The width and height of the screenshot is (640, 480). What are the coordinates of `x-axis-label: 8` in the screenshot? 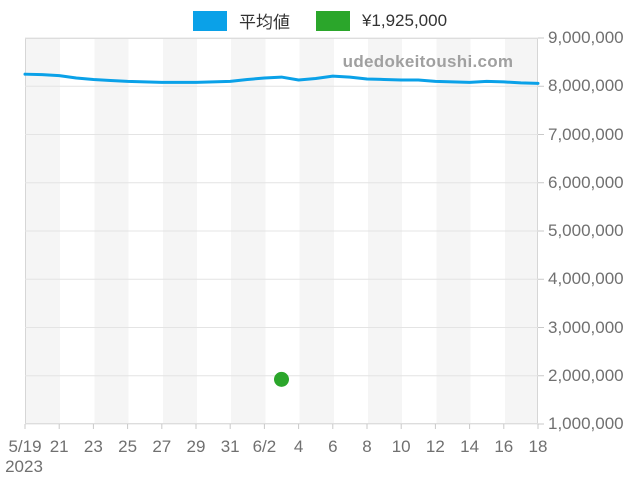 It's located at (367, 446).